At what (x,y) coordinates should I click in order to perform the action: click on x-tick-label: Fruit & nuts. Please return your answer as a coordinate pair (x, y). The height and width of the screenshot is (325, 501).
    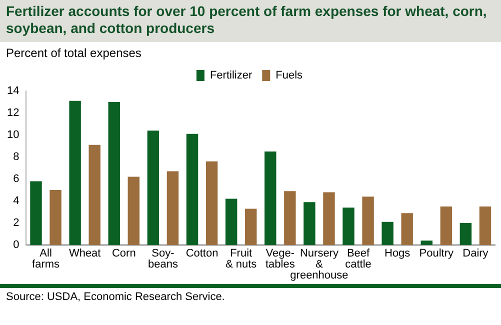
    Looking at the image, I should click on (241, 259).